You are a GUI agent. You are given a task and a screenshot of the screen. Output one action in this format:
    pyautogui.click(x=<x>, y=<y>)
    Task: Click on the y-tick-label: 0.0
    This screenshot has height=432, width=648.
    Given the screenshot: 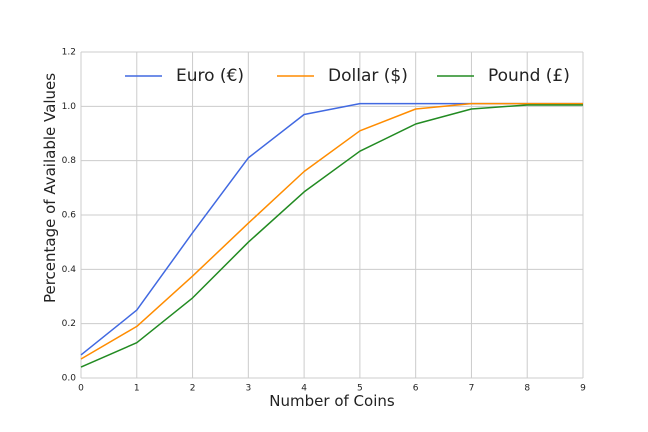 What is the action you would take?
    pyautogui.click(x=69, y=379)
    